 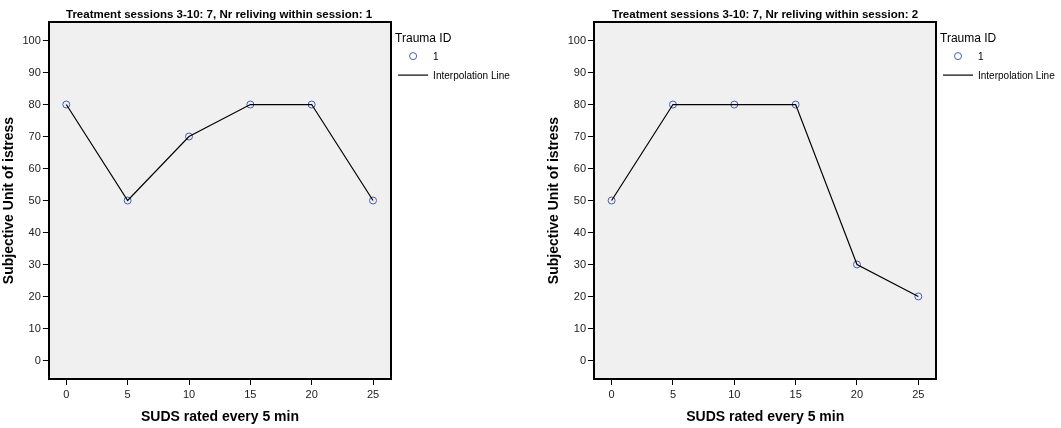 What do you see at coordinates (219, 14) in the screenshot?
I see `chart-title: Treatment sessions 3-10: 7, Nr reliving within session: 1` at bounding box center [219, 14].